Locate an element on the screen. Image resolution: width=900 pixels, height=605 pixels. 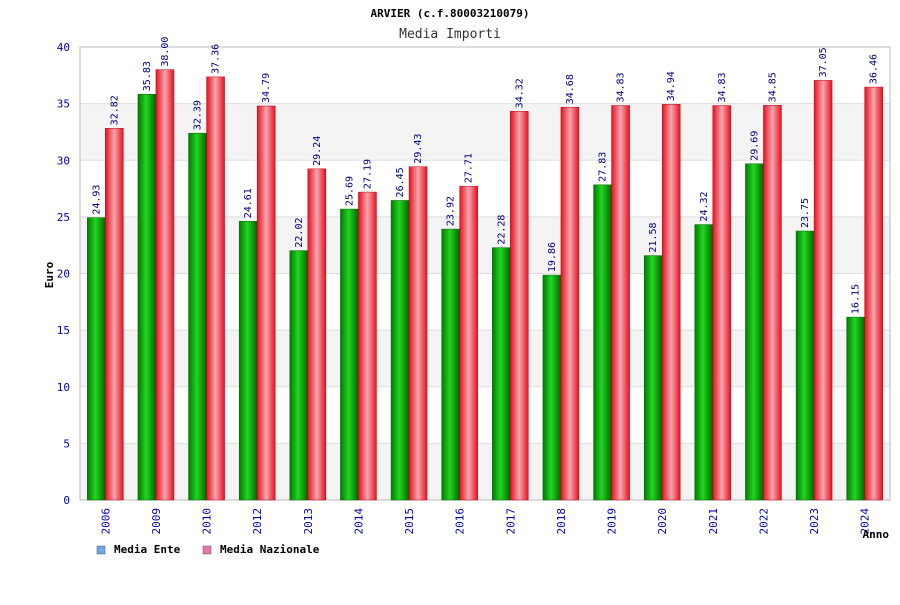
legend-swatch-media-nazionale is located at coordinates (207, 550).